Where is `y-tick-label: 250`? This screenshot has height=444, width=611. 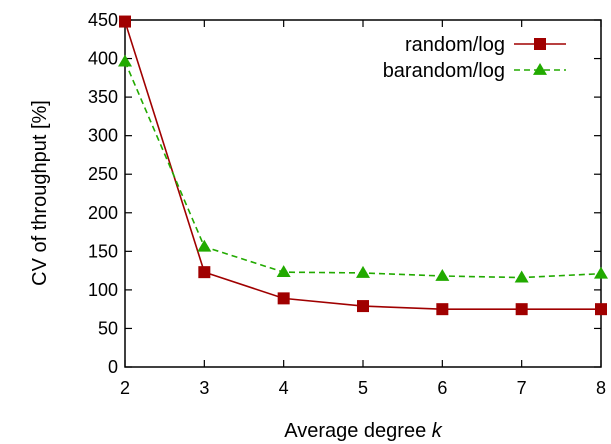 y-tick-label: 250 is located at coordinates (103, 174).